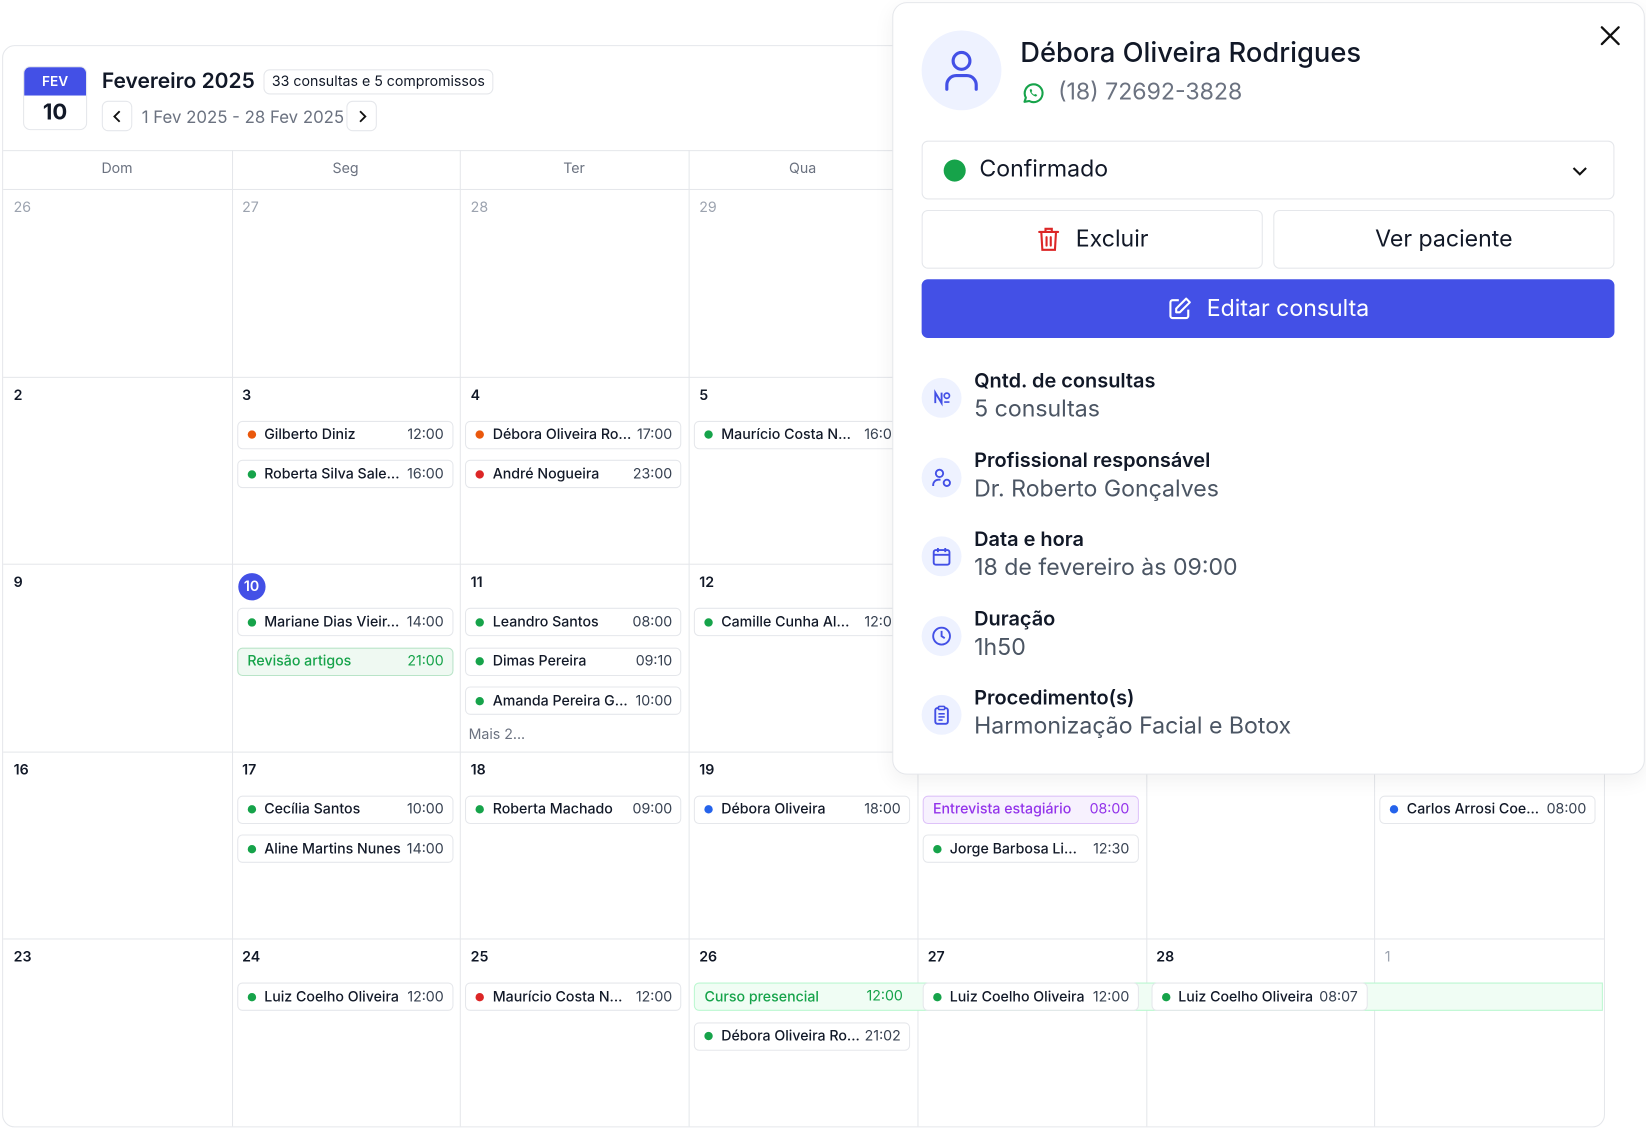 The height and width of the screenshot is (1128, 1646). What do you see at coordinates (545, 622) in the screenshot?
I see `event-name: Leandro Santos` at bounding box center [545, 622].